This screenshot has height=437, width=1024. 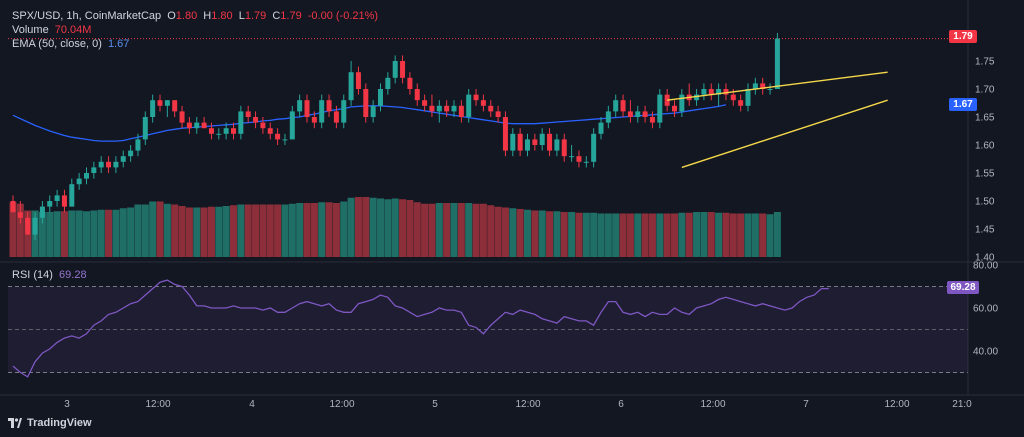 I want to click on volume-label: Volume, so click(x=30, y=30).